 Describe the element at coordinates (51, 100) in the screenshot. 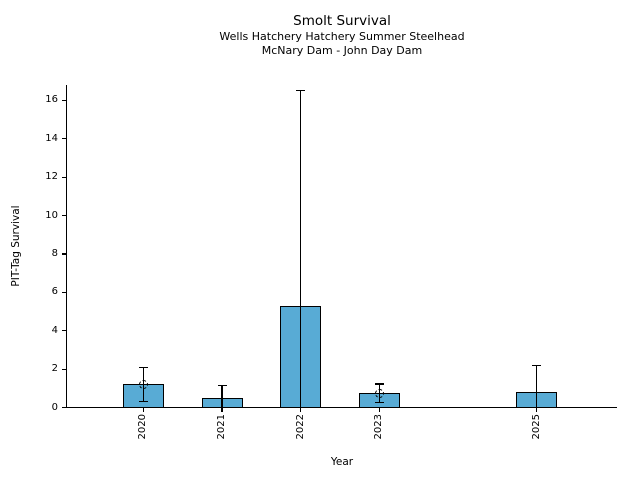

I see `y-tick-label: 16` at that location.